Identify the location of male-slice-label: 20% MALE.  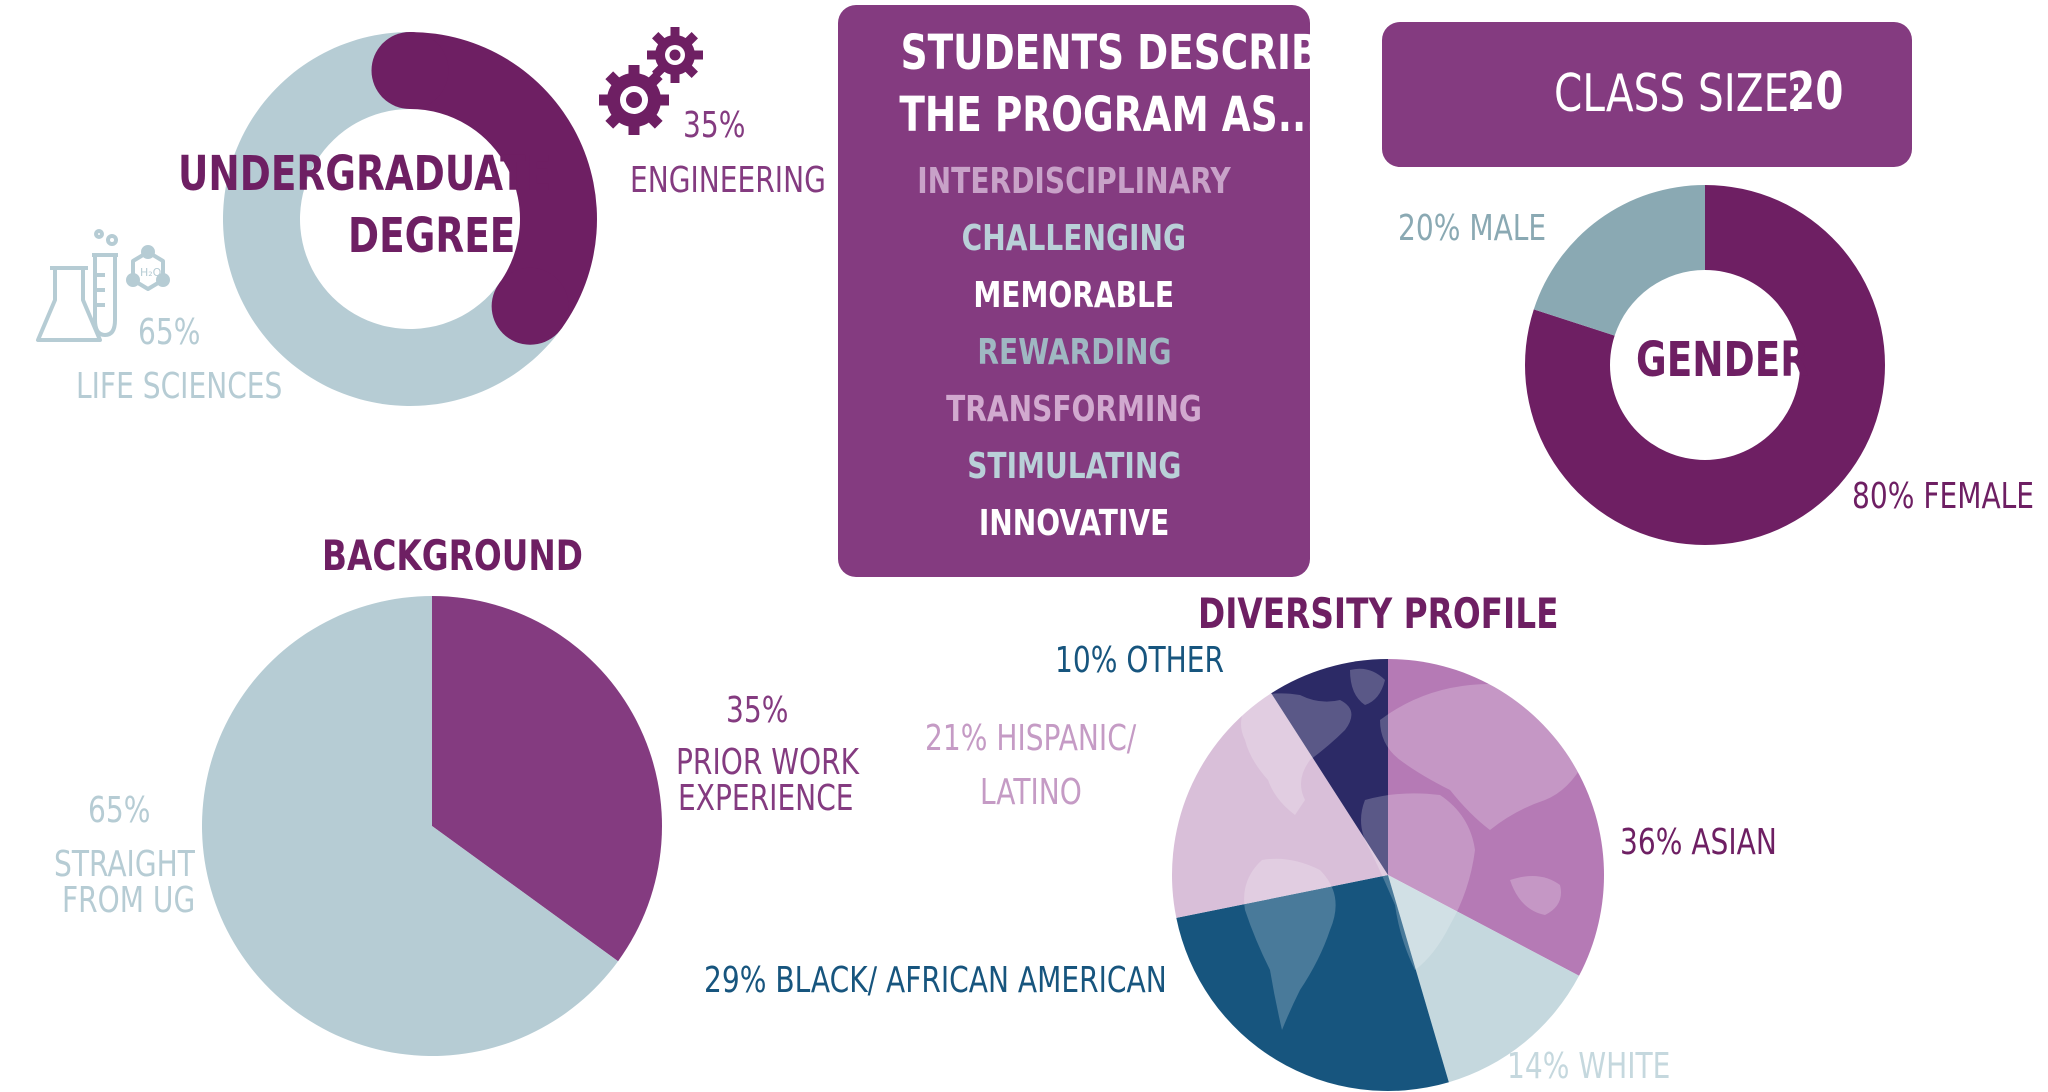
(1472, 228).